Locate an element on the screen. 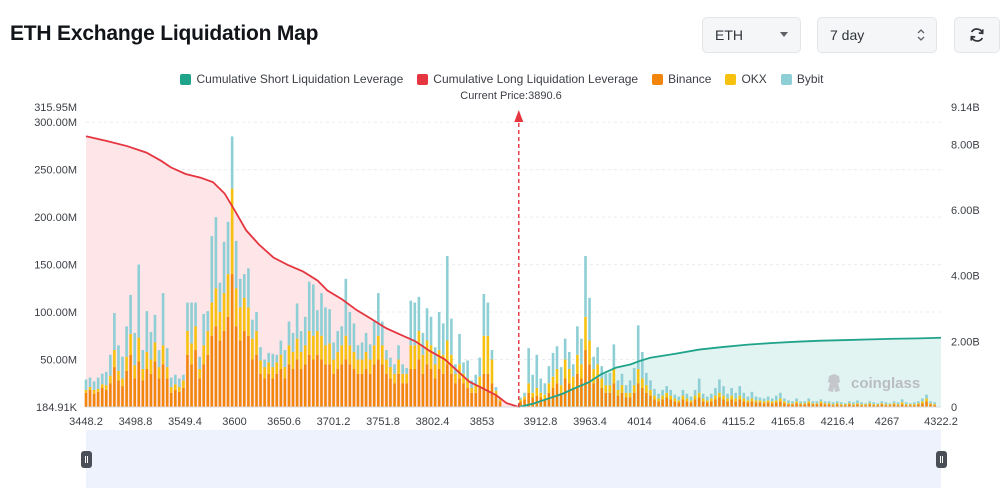 The image size is (1004, 493). legend-item-short: Cumulative Short Liquidation Leverage is located at coordinates (291, 79).